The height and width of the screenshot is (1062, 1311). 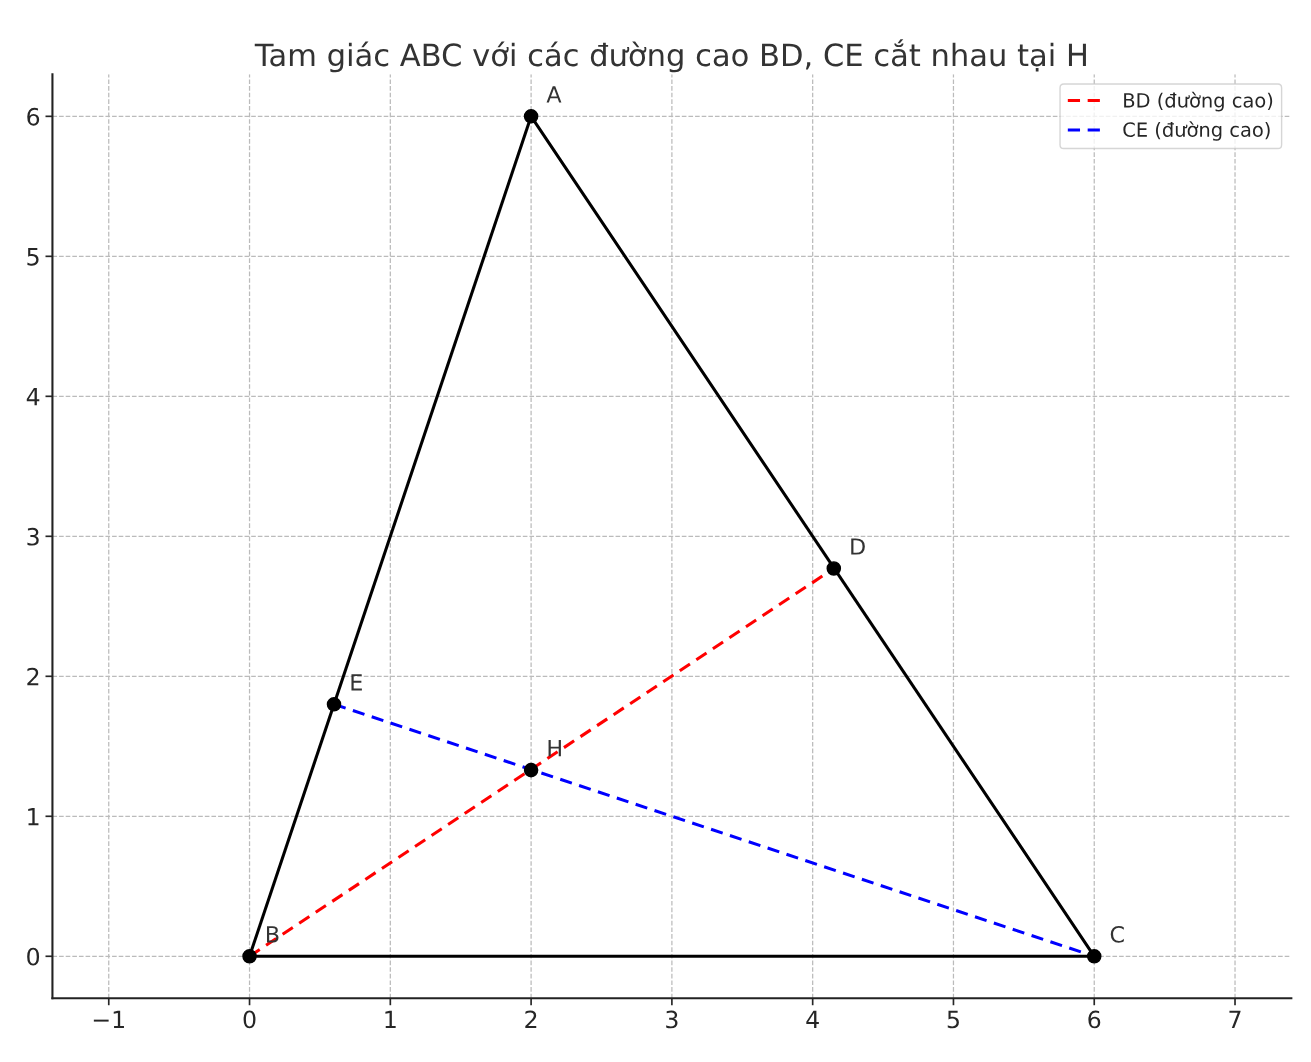 I want to click on y-tick-label: 1, so click(x=33, y=817).